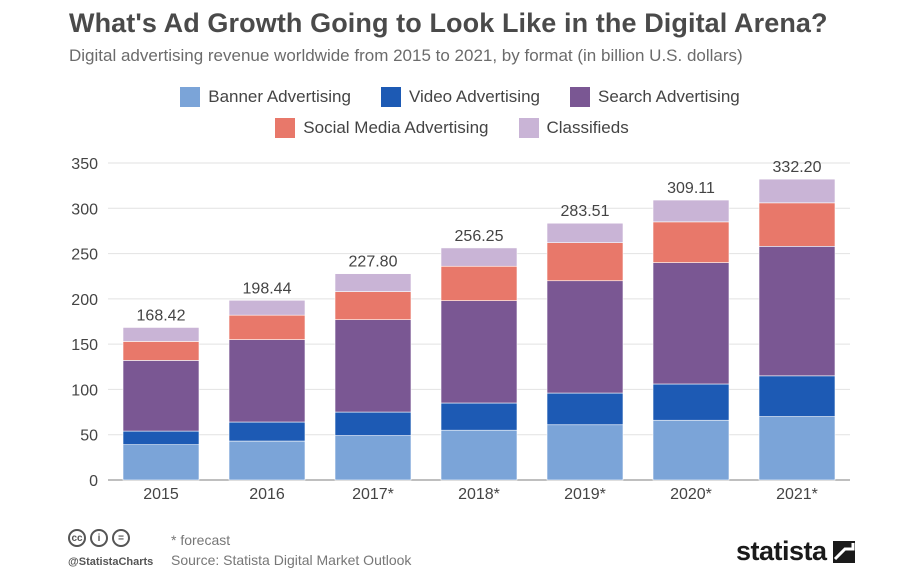  I want to click on y-tick-label: 300, so click(84, 209).